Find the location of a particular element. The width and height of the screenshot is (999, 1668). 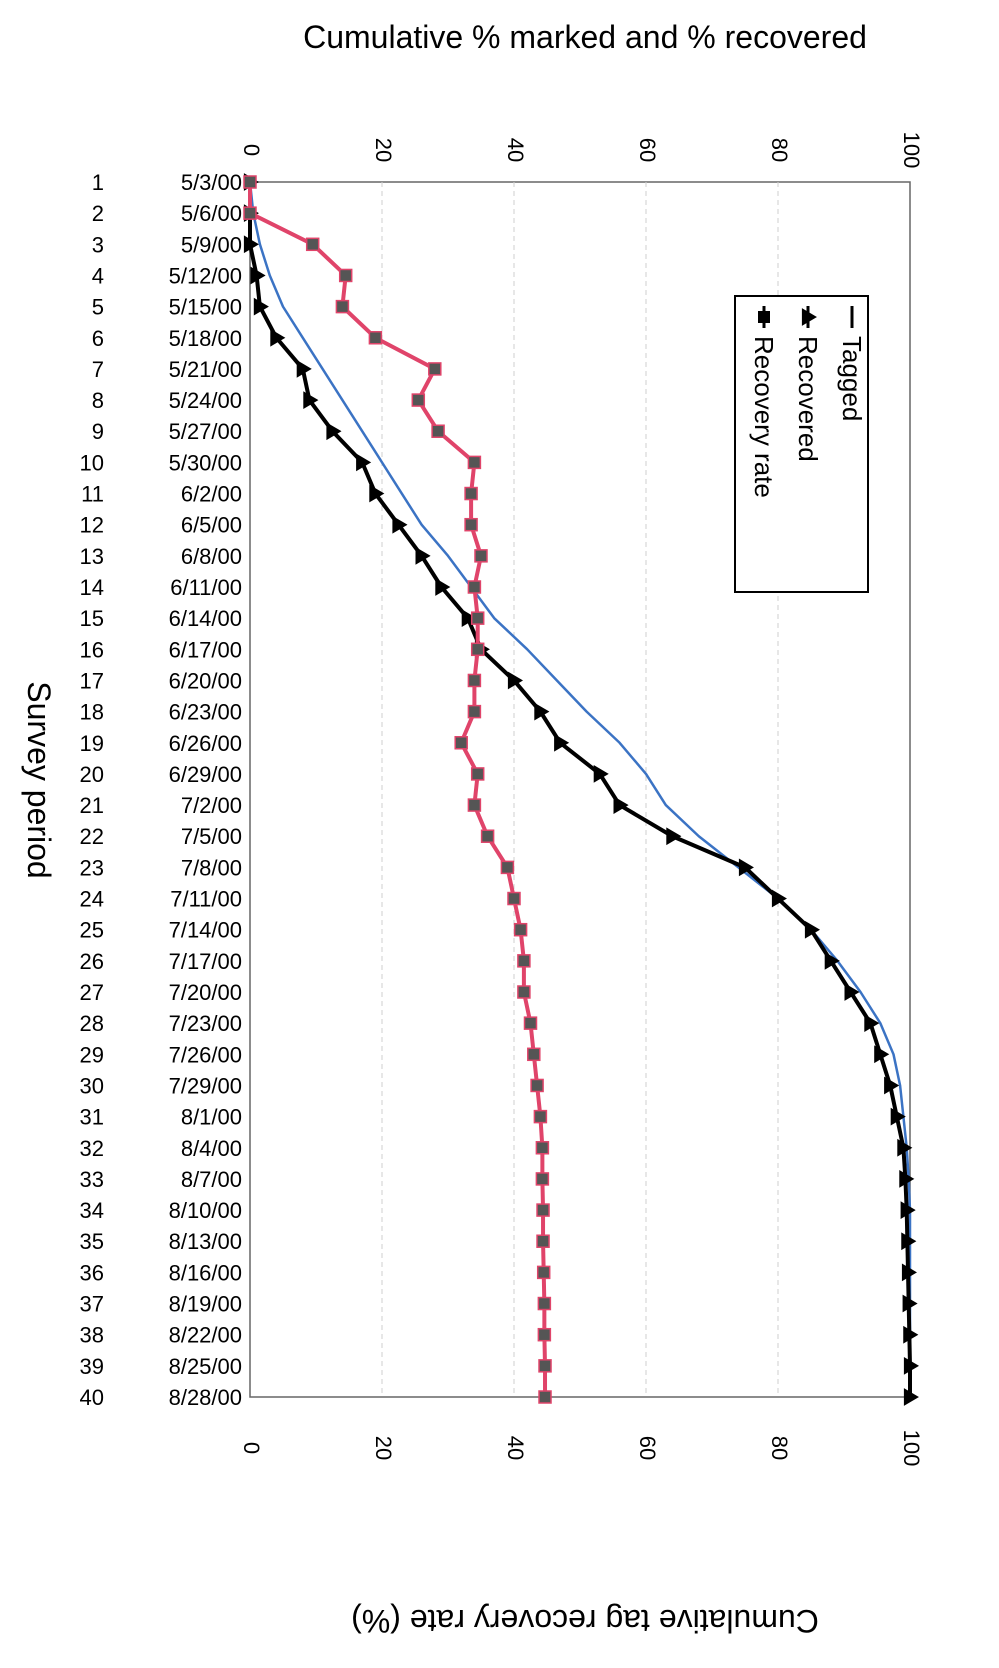

period-date-30: 7/29/00 is located at coordinates (205, 1085).